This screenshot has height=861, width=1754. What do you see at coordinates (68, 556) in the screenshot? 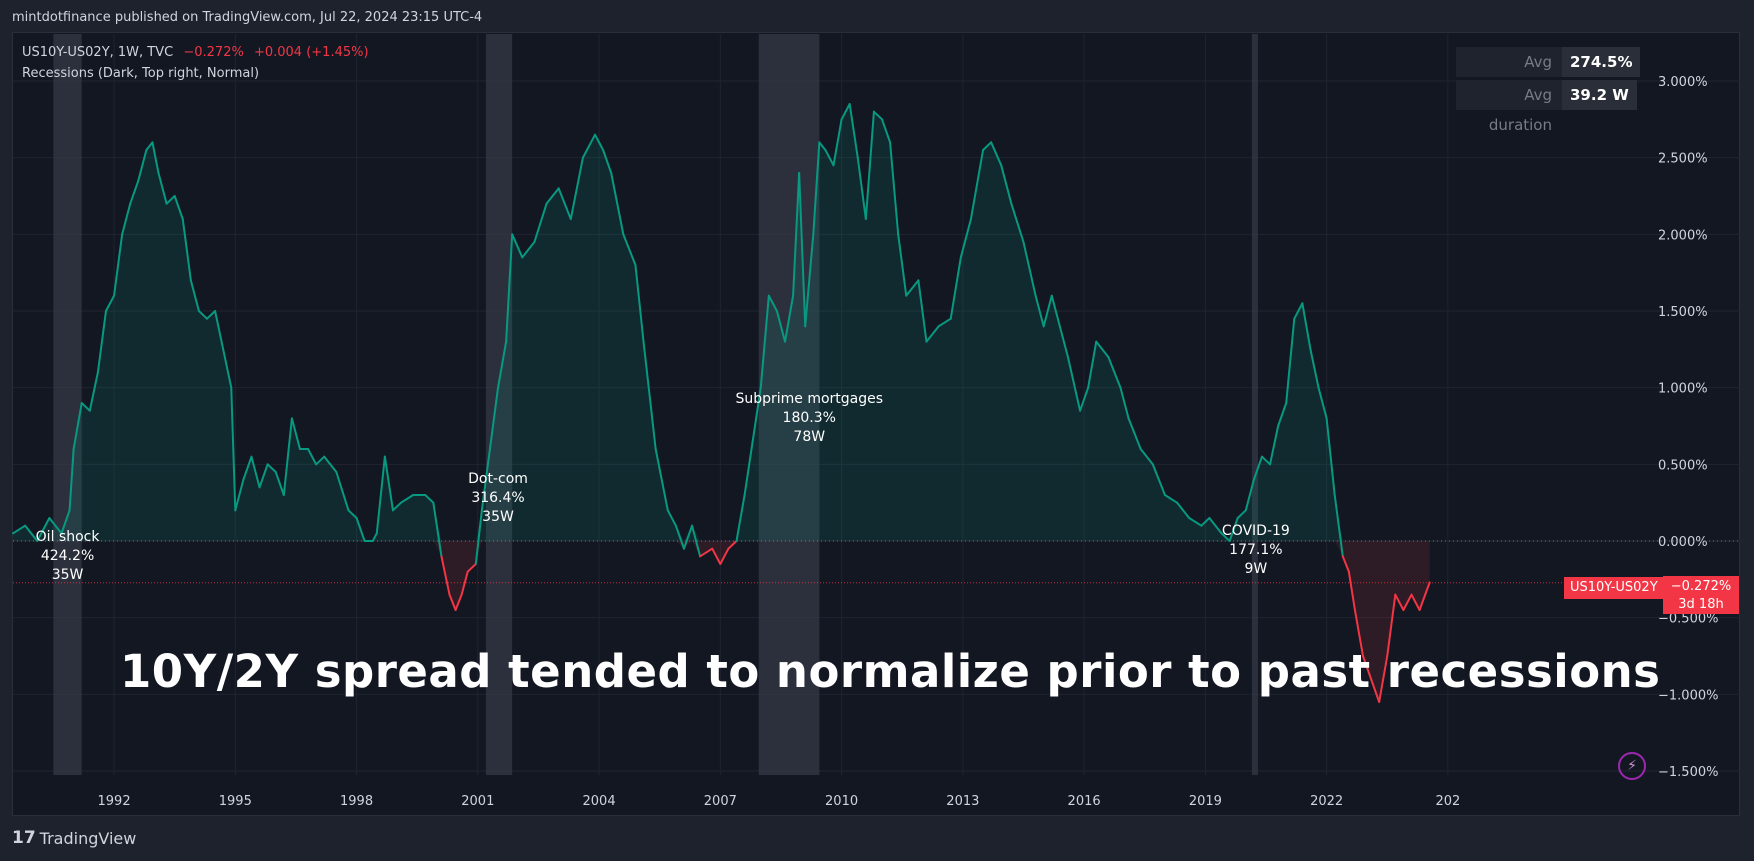
I see `recession-label: Oil shock 424.2% 35W` at bounding box center [68, 556].